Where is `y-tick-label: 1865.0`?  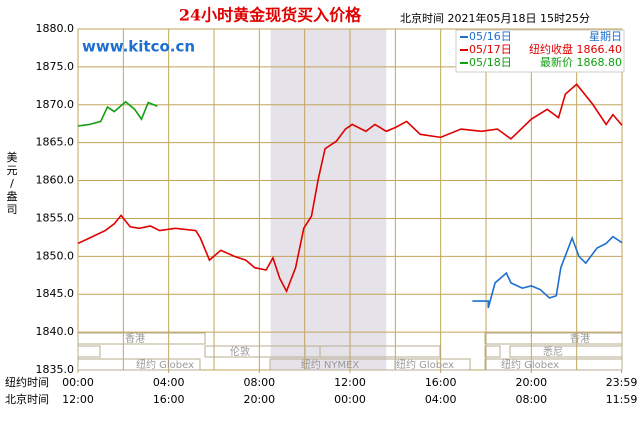 y-tick-label: 1865.0 is located at coordinates (55, 142).